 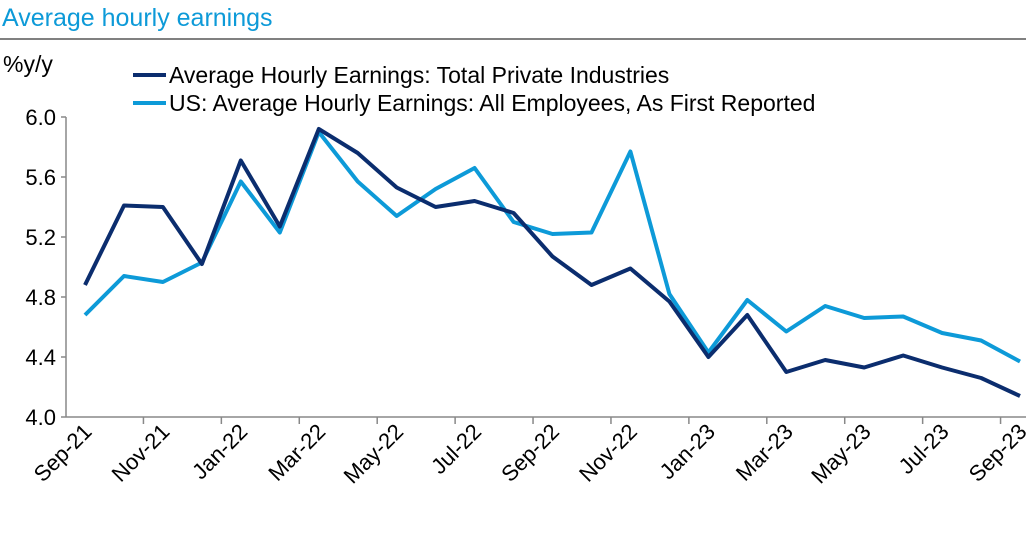 I want to click on x-tick-label: Jan-22, so click(x=219, y=451).